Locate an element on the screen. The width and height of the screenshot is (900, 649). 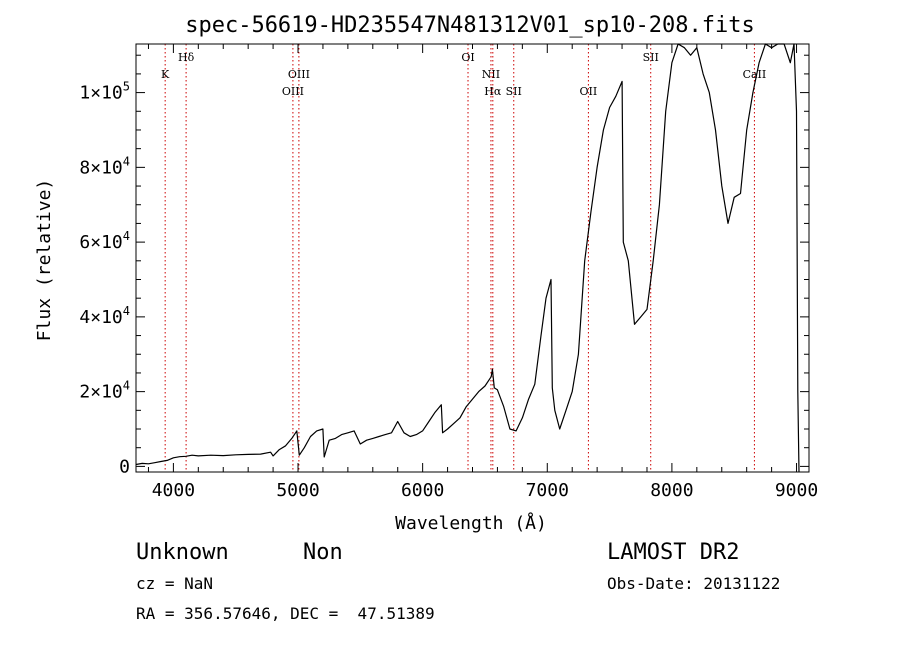
y-tick-label: 2×10⁴ is located at coordinates (104, 391).